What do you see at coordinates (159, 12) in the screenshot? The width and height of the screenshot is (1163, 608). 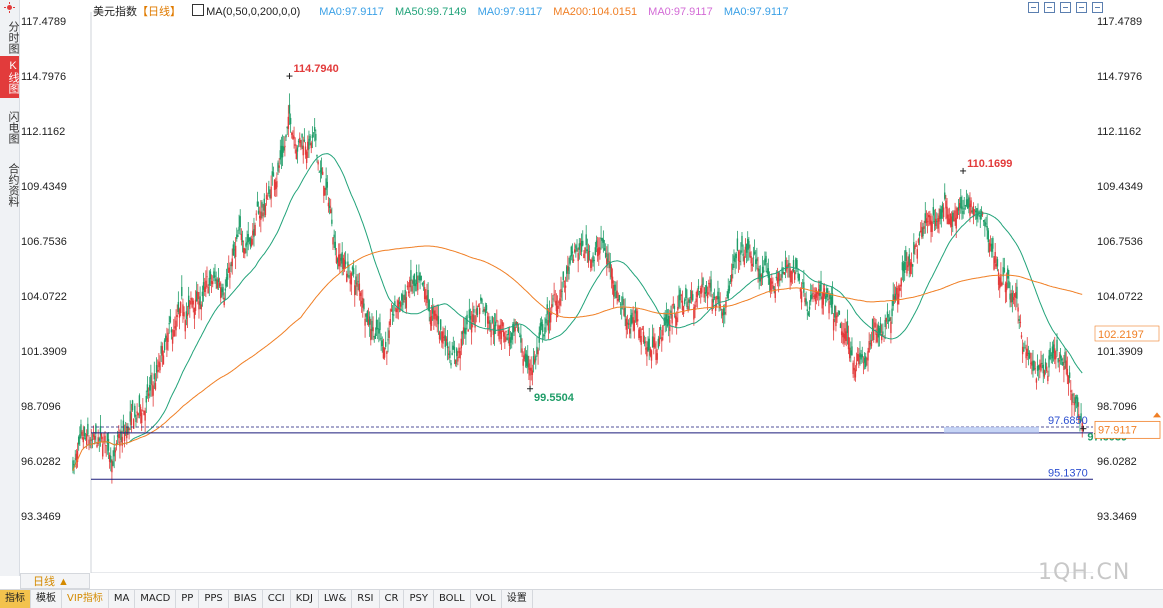 I see `period-label: 【日线】` at bounding box center [159, 12].